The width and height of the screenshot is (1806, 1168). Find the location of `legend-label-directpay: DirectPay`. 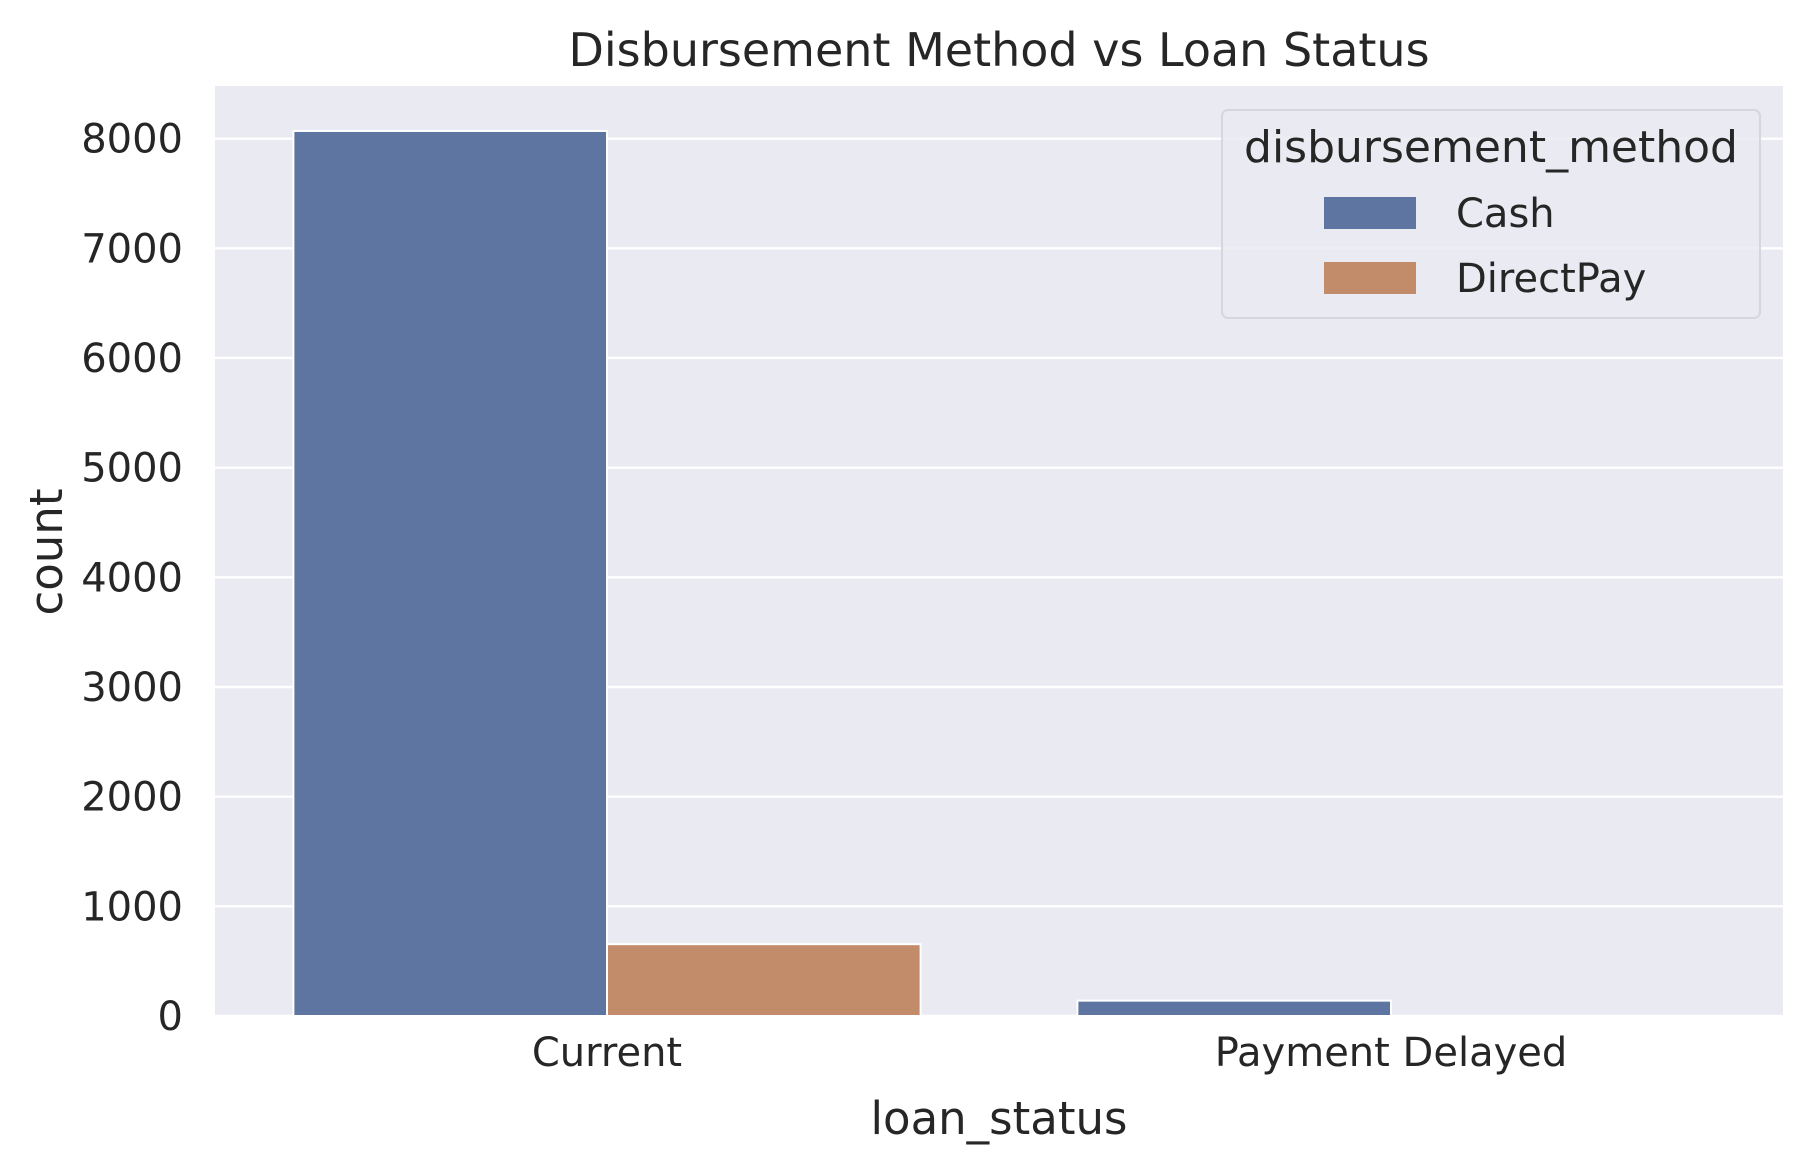

legend-label-directpay: DirectPay is located at coordinates (1551, 279).